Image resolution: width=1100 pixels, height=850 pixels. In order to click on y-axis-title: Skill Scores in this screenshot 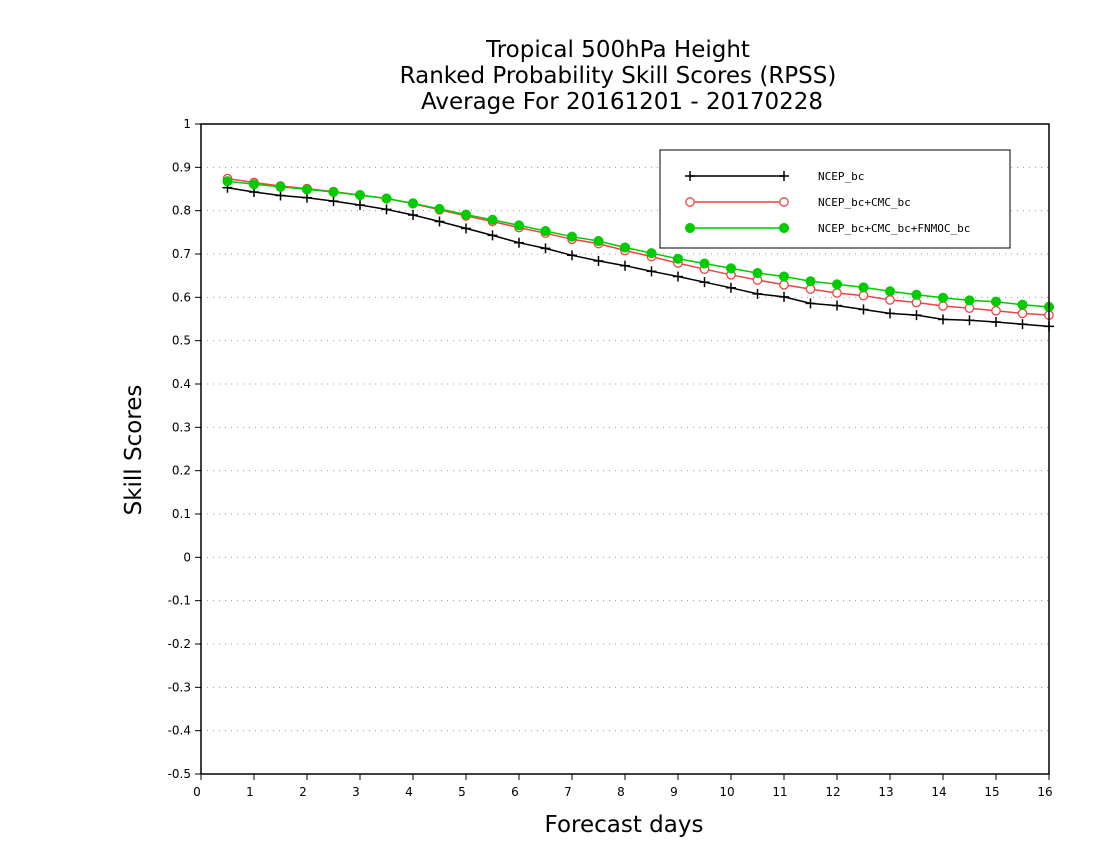, I will do `click(134, 450)`.